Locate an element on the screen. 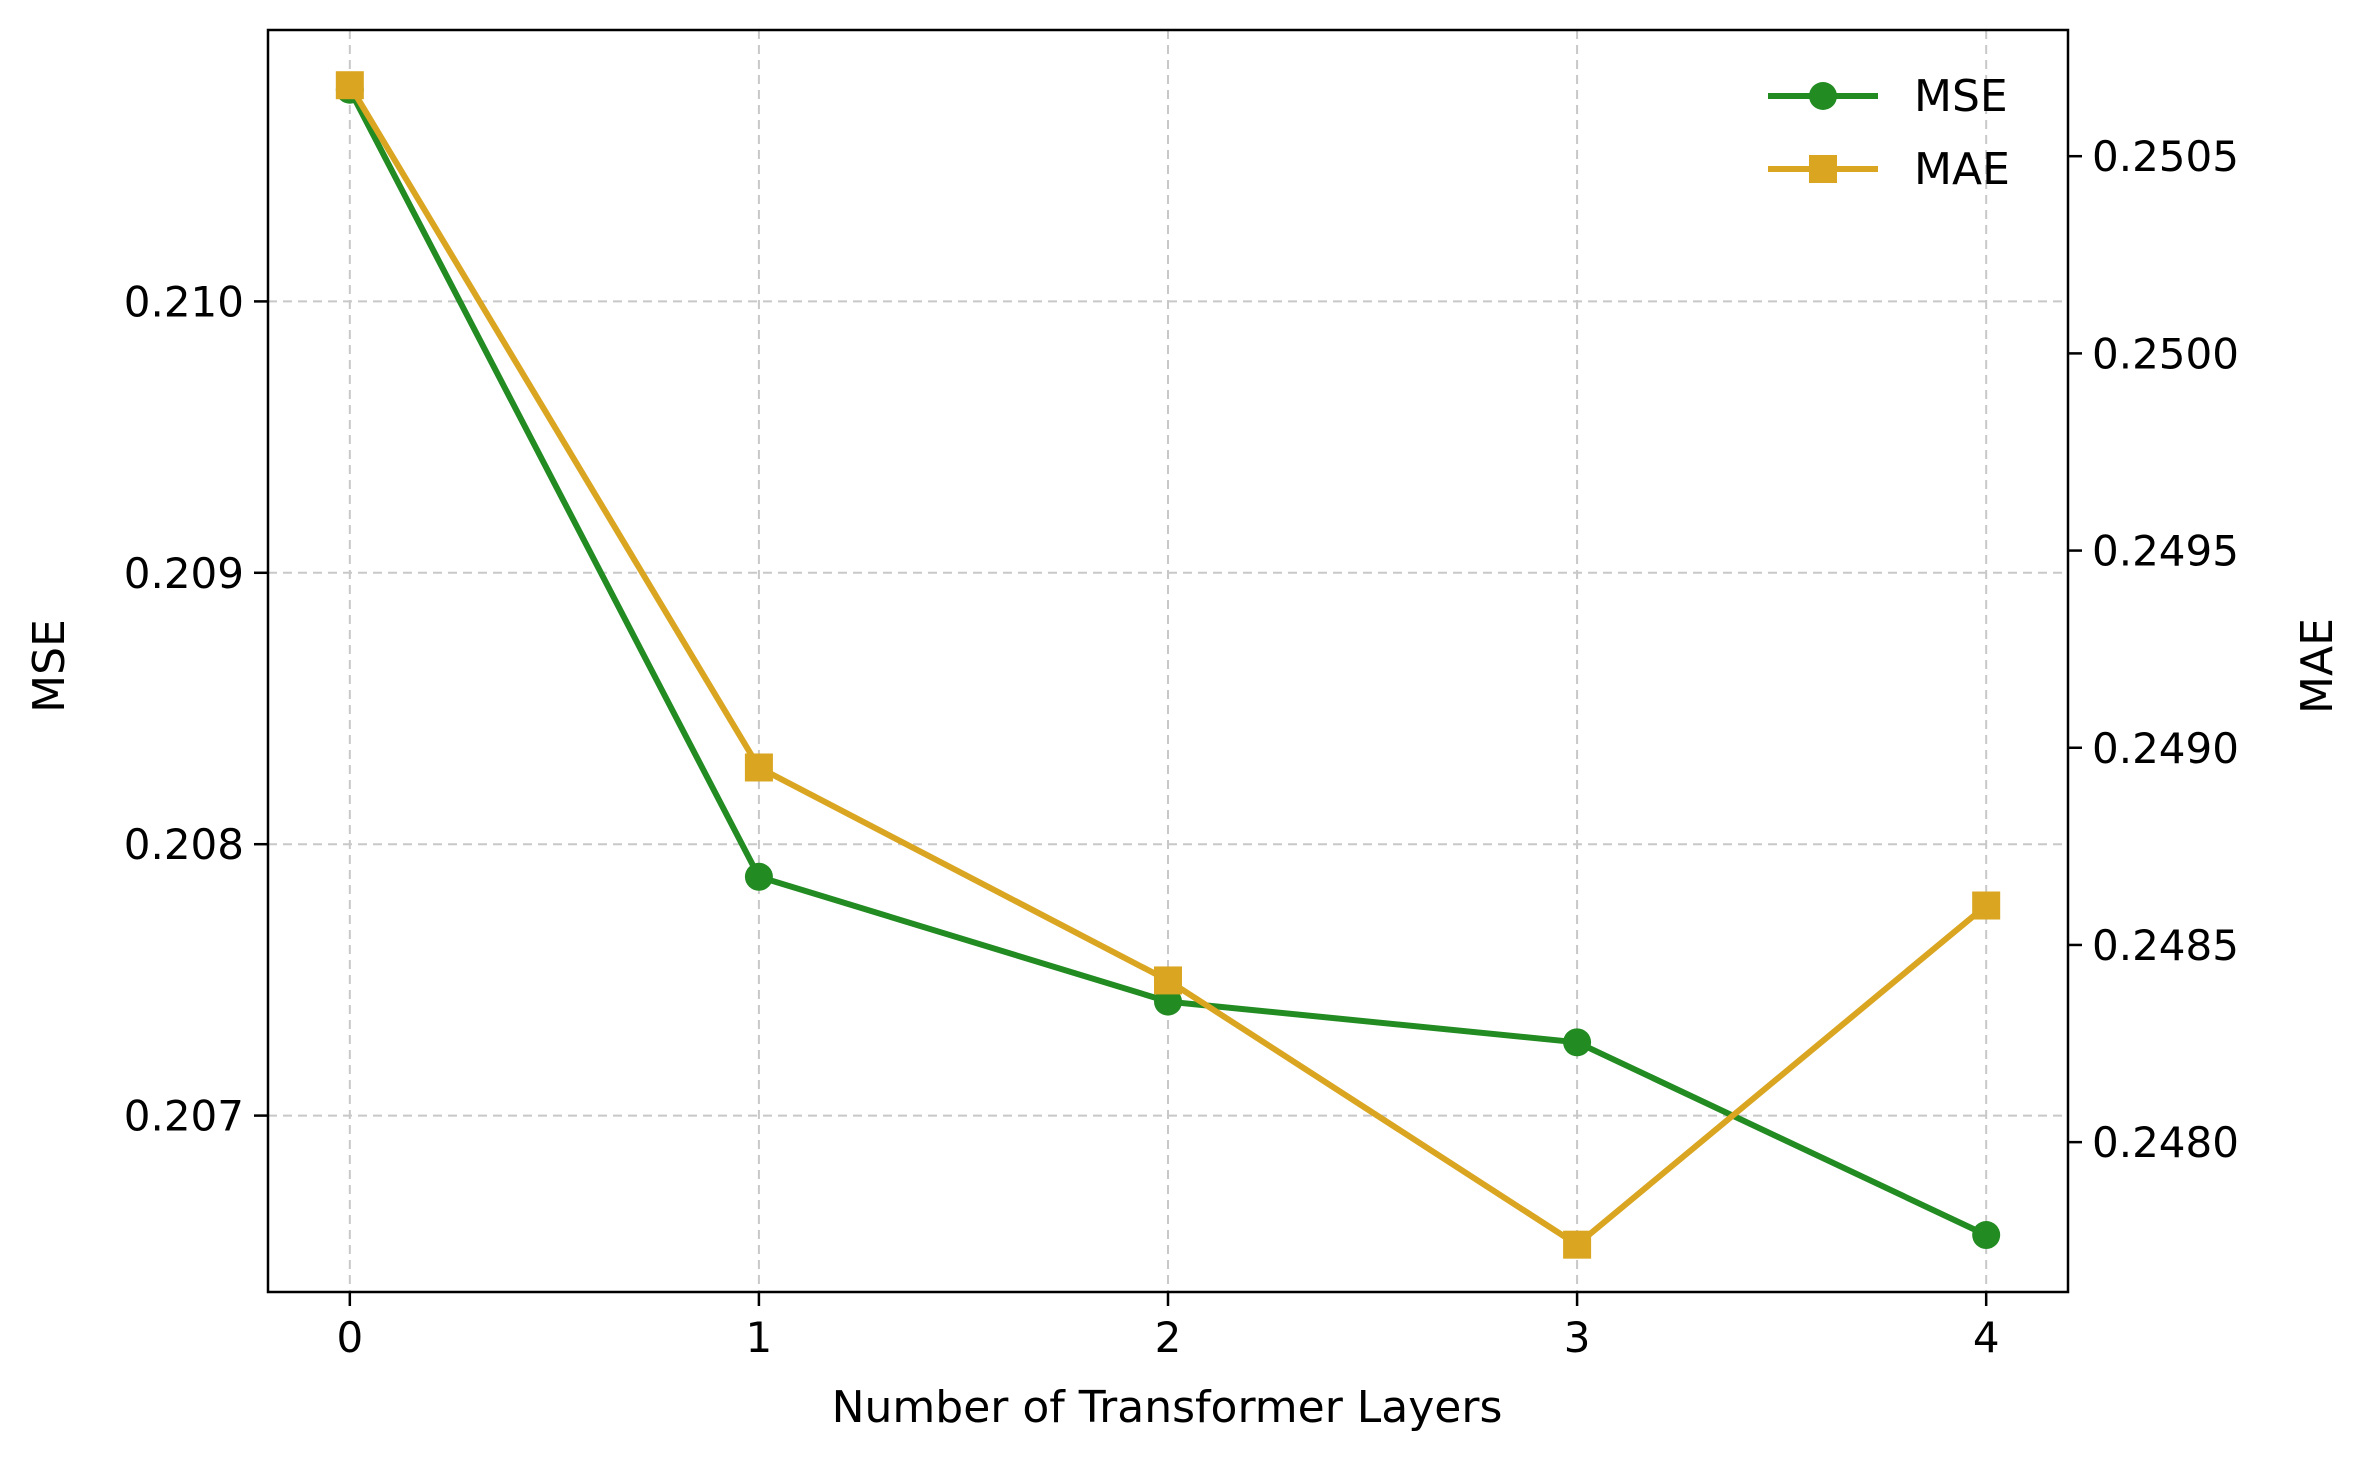  legend-label-mse: MSE is located at coordinates (1961, 96).